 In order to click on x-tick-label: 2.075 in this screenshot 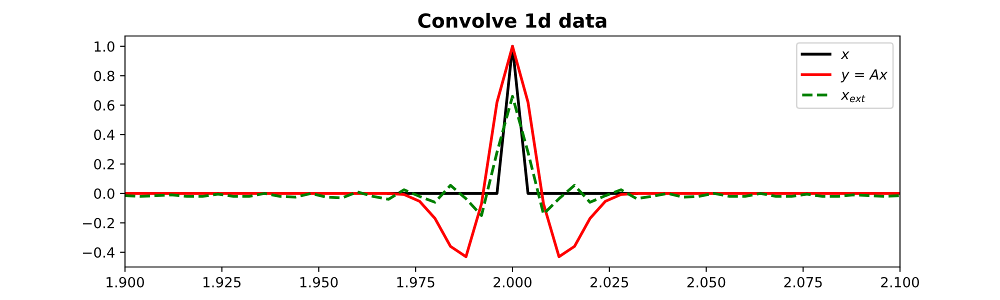, I will do `click(803, 282)`.